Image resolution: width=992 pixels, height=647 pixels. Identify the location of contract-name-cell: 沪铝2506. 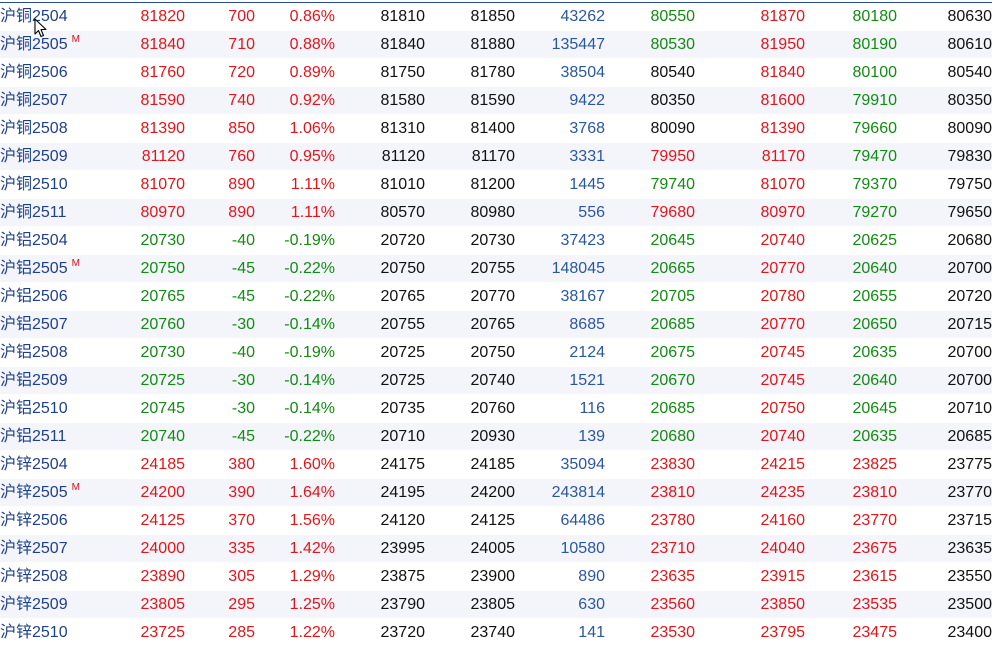
(50, 297).